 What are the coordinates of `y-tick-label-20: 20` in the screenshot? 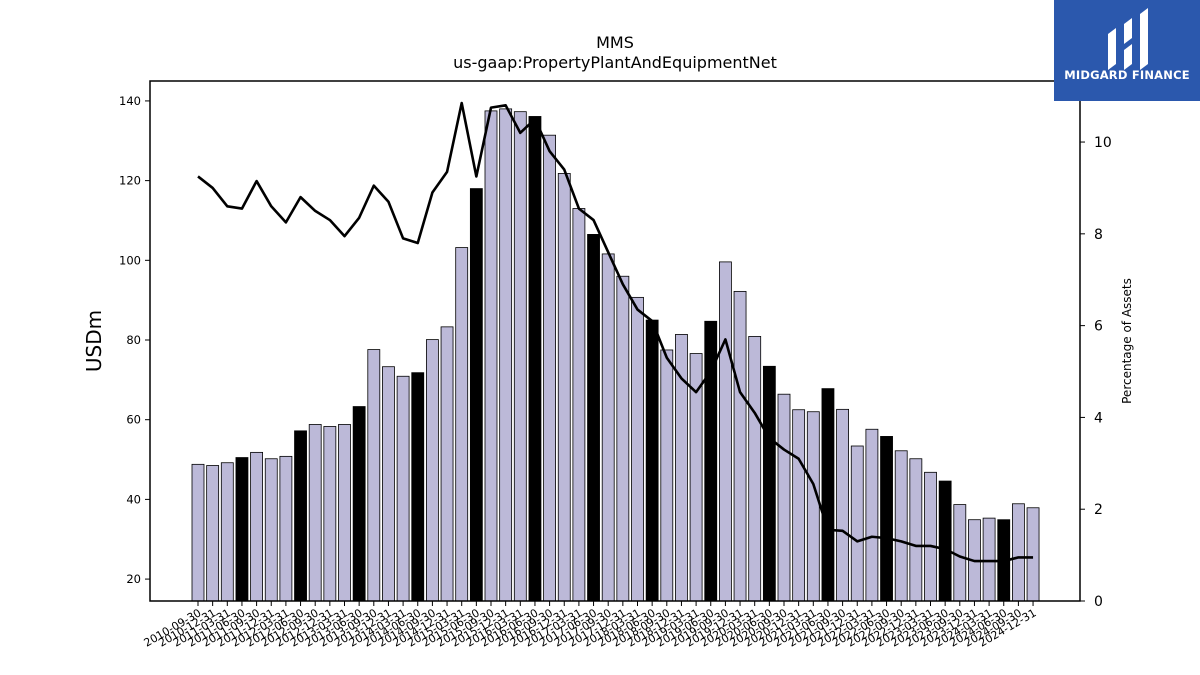 It's located at (133, 579).